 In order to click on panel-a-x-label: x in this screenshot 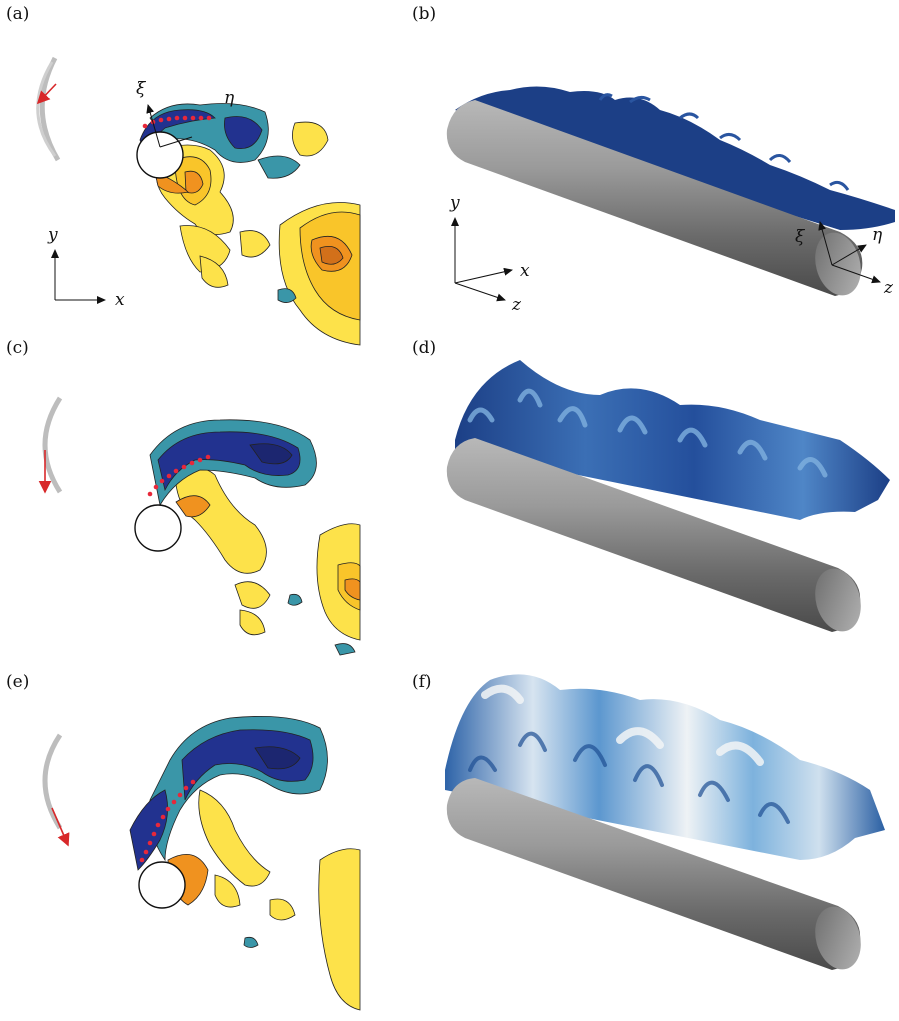, I will do `click(120, 300)`.